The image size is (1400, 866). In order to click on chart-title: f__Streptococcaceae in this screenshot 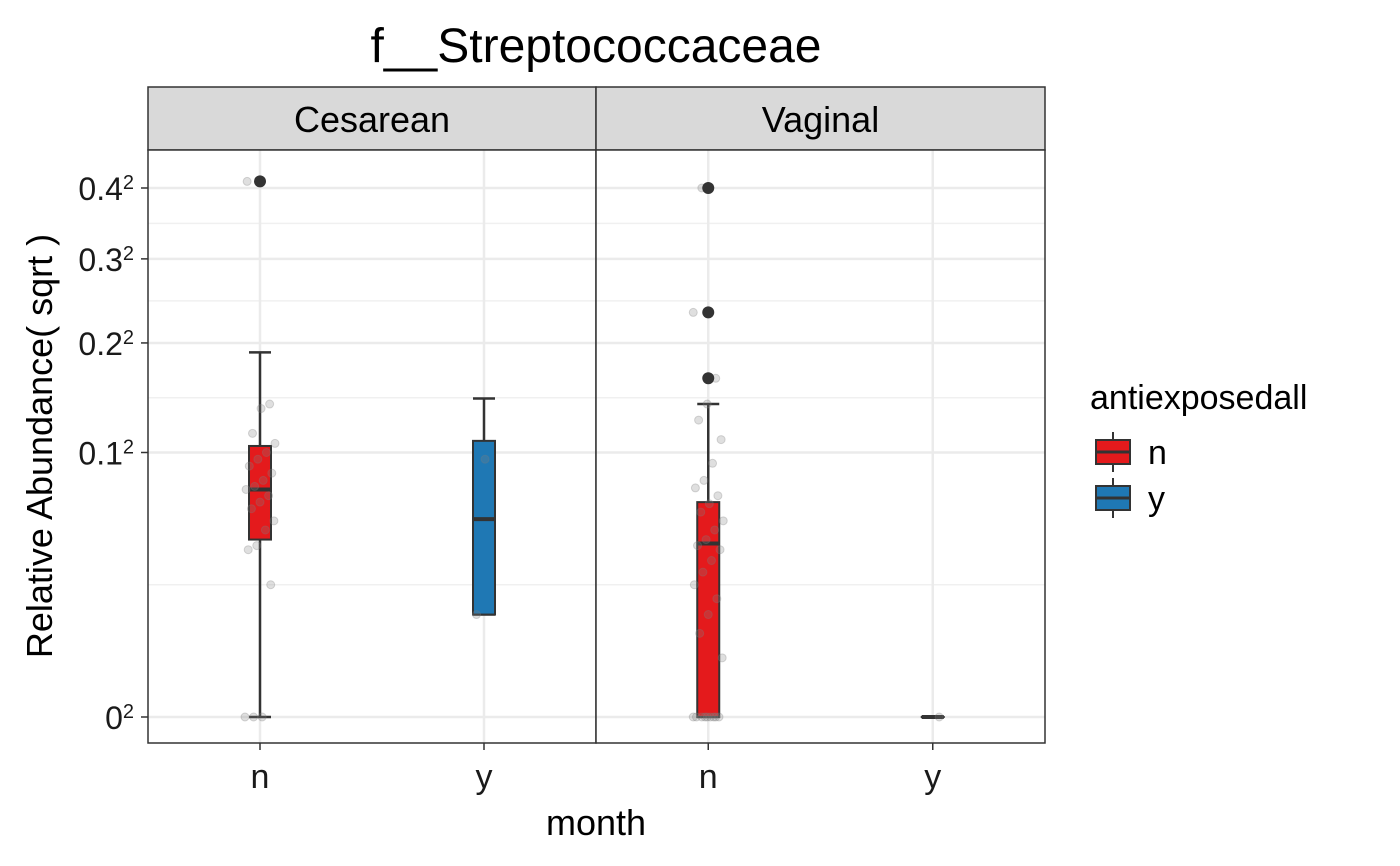, I will do `click(596, 46)`.